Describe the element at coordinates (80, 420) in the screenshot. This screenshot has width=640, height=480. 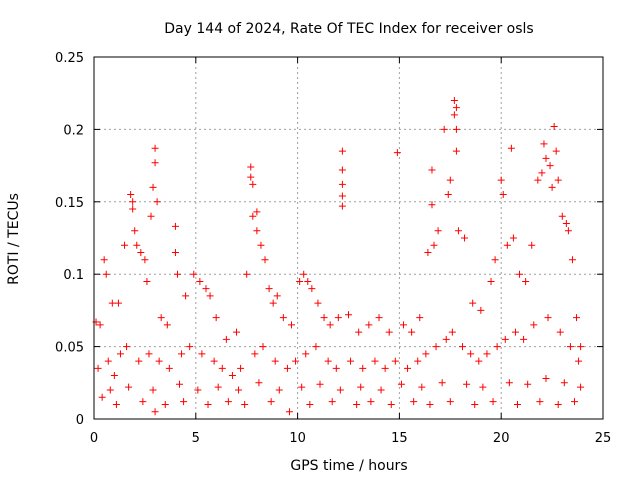
I see `y-tick-label: 0` at that location.